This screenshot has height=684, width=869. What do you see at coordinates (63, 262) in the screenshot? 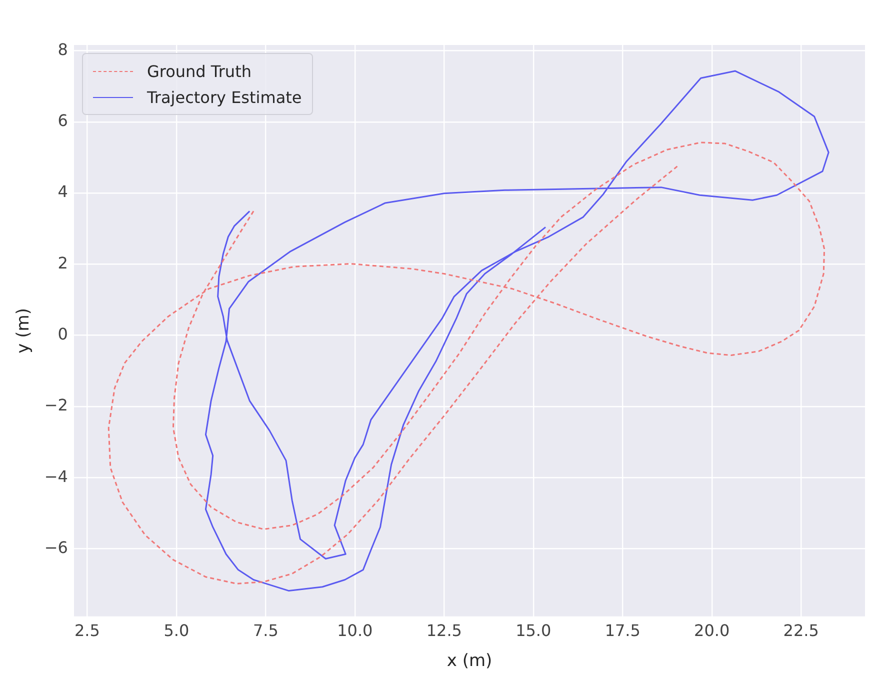
I see `y-tick-label: 2` at bounding box center [63, 262].